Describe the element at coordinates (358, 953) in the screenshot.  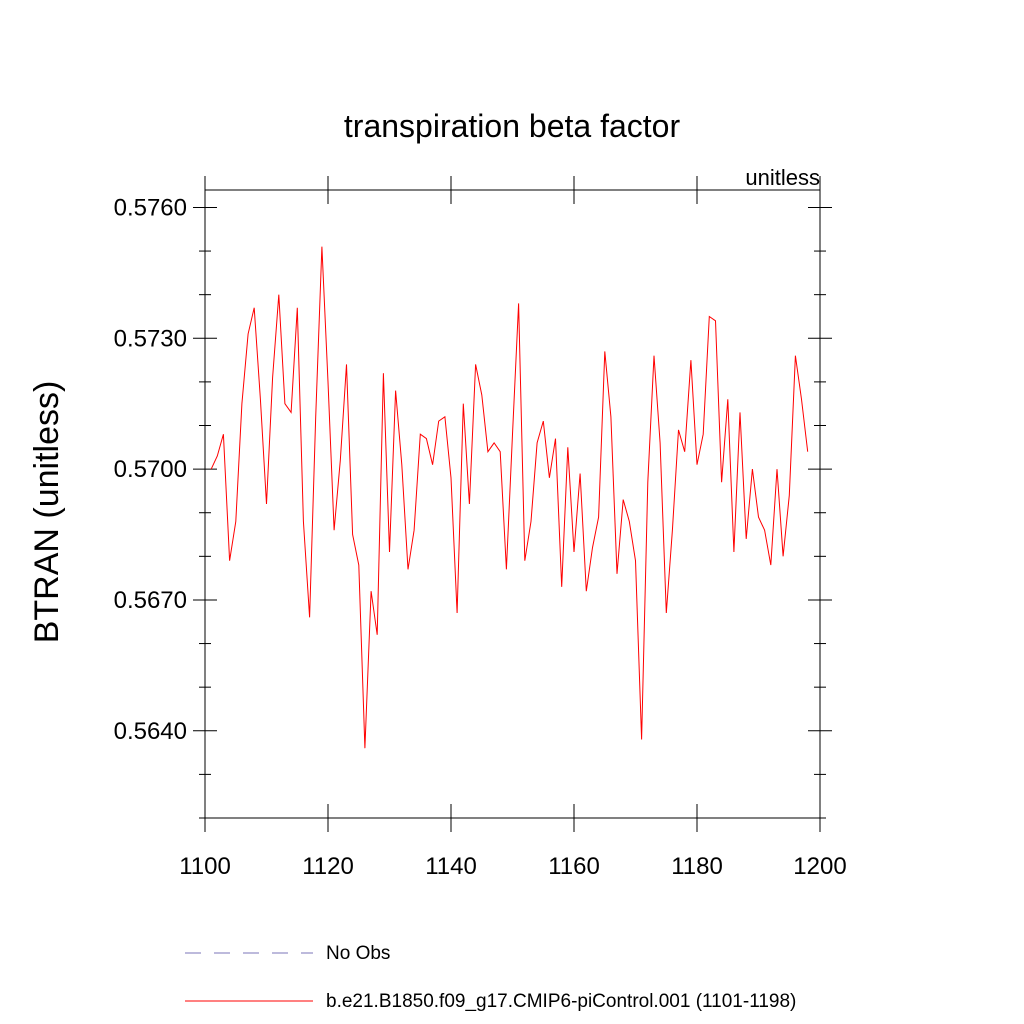
I see `legend-label-no-obs: No Obs` at that location.